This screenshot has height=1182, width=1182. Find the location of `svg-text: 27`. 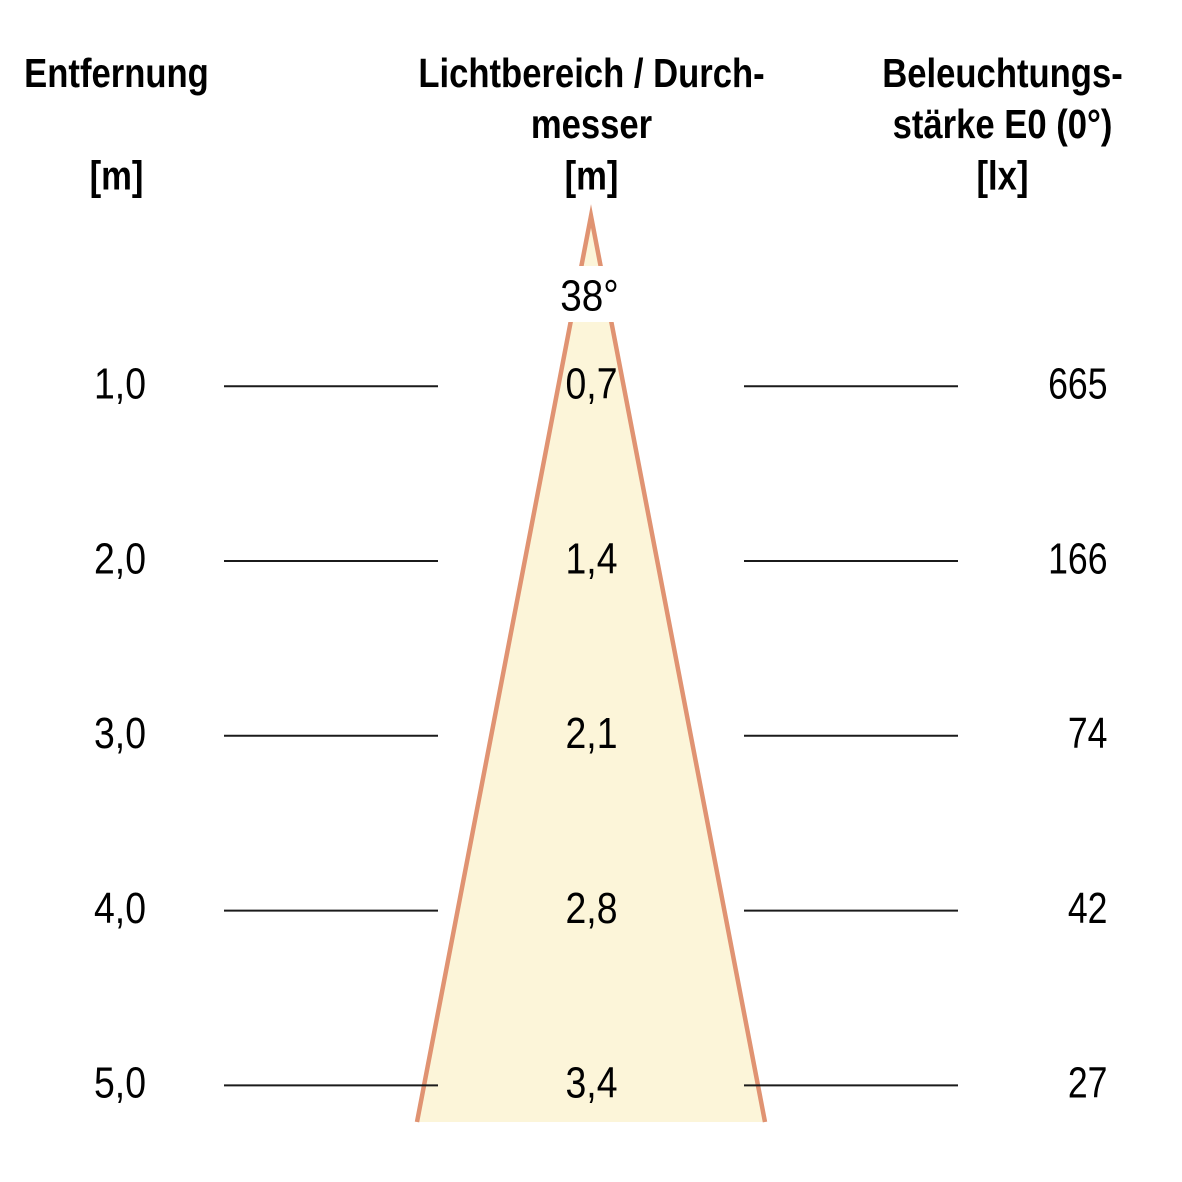

svg-text: 27 is located at coordinates (1088, 1083).